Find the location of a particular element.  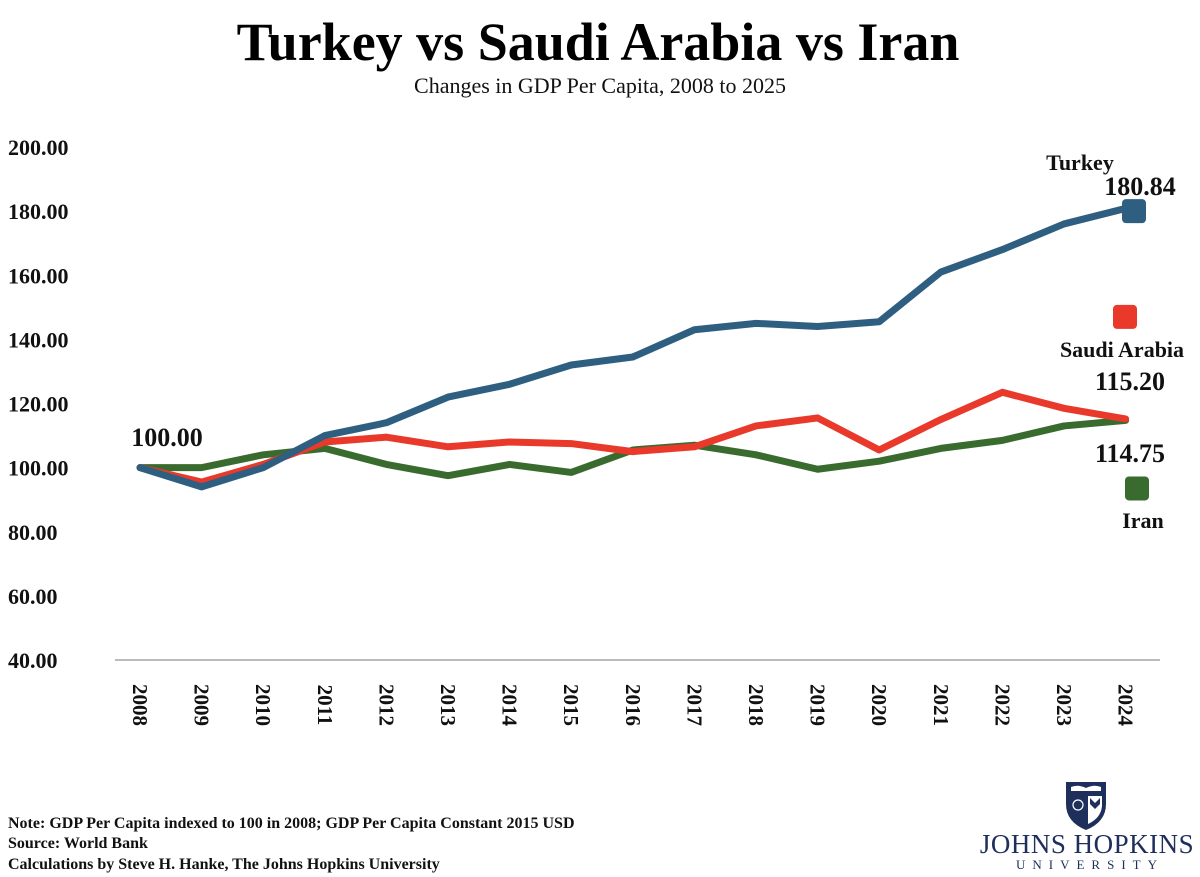

x-tick-label: 2014 is located at coordinates (510, 705).